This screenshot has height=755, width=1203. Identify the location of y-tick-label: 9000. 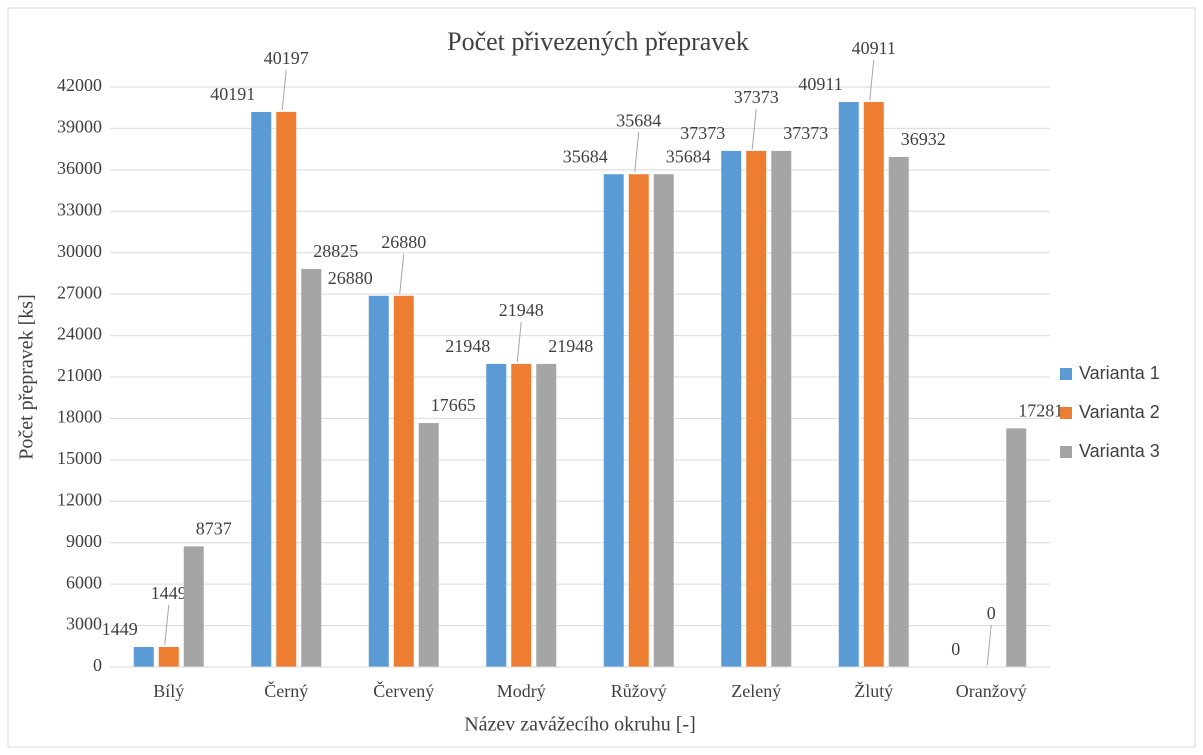
(84, 541).